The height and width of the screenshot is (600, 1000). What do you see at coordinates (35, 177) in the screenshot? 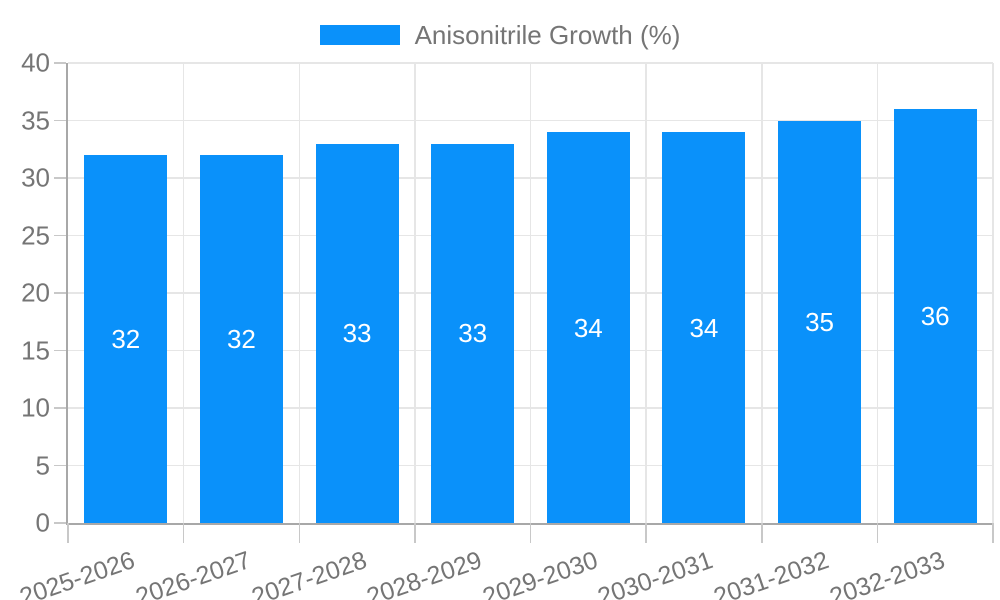
I see `y-tick-label: 30` at bounding box center [35, 177].